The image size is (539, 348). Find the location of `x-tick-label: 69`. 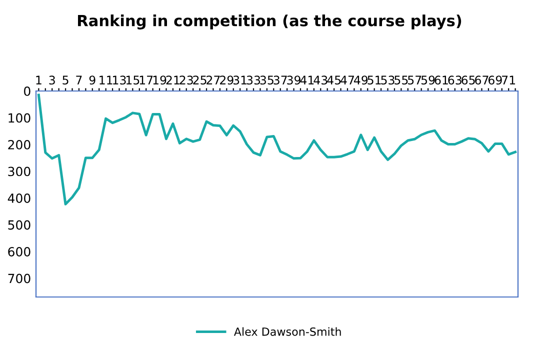

x-tick-label: 69 is located at coordinates (495, 80).